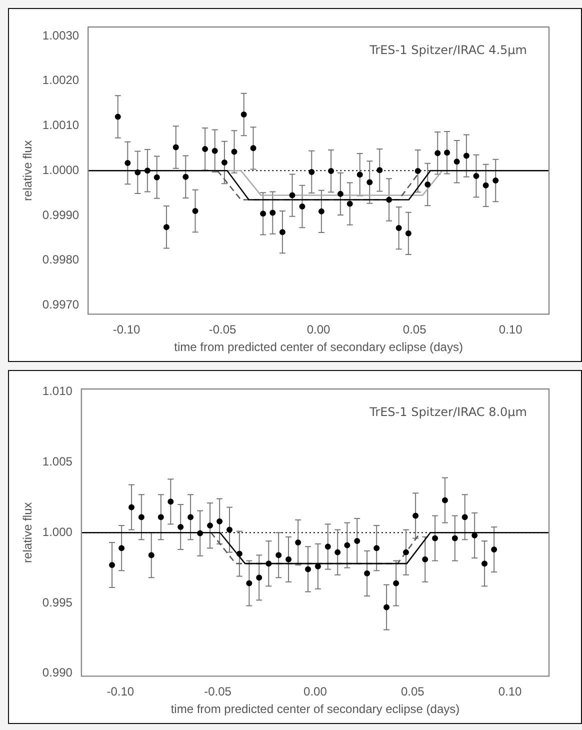 The width and height of the screenshot is (582, 730). Describe the element at coordinates (57, 461) in the screenshot. I see `y-tick-label: 1.005` at that location.